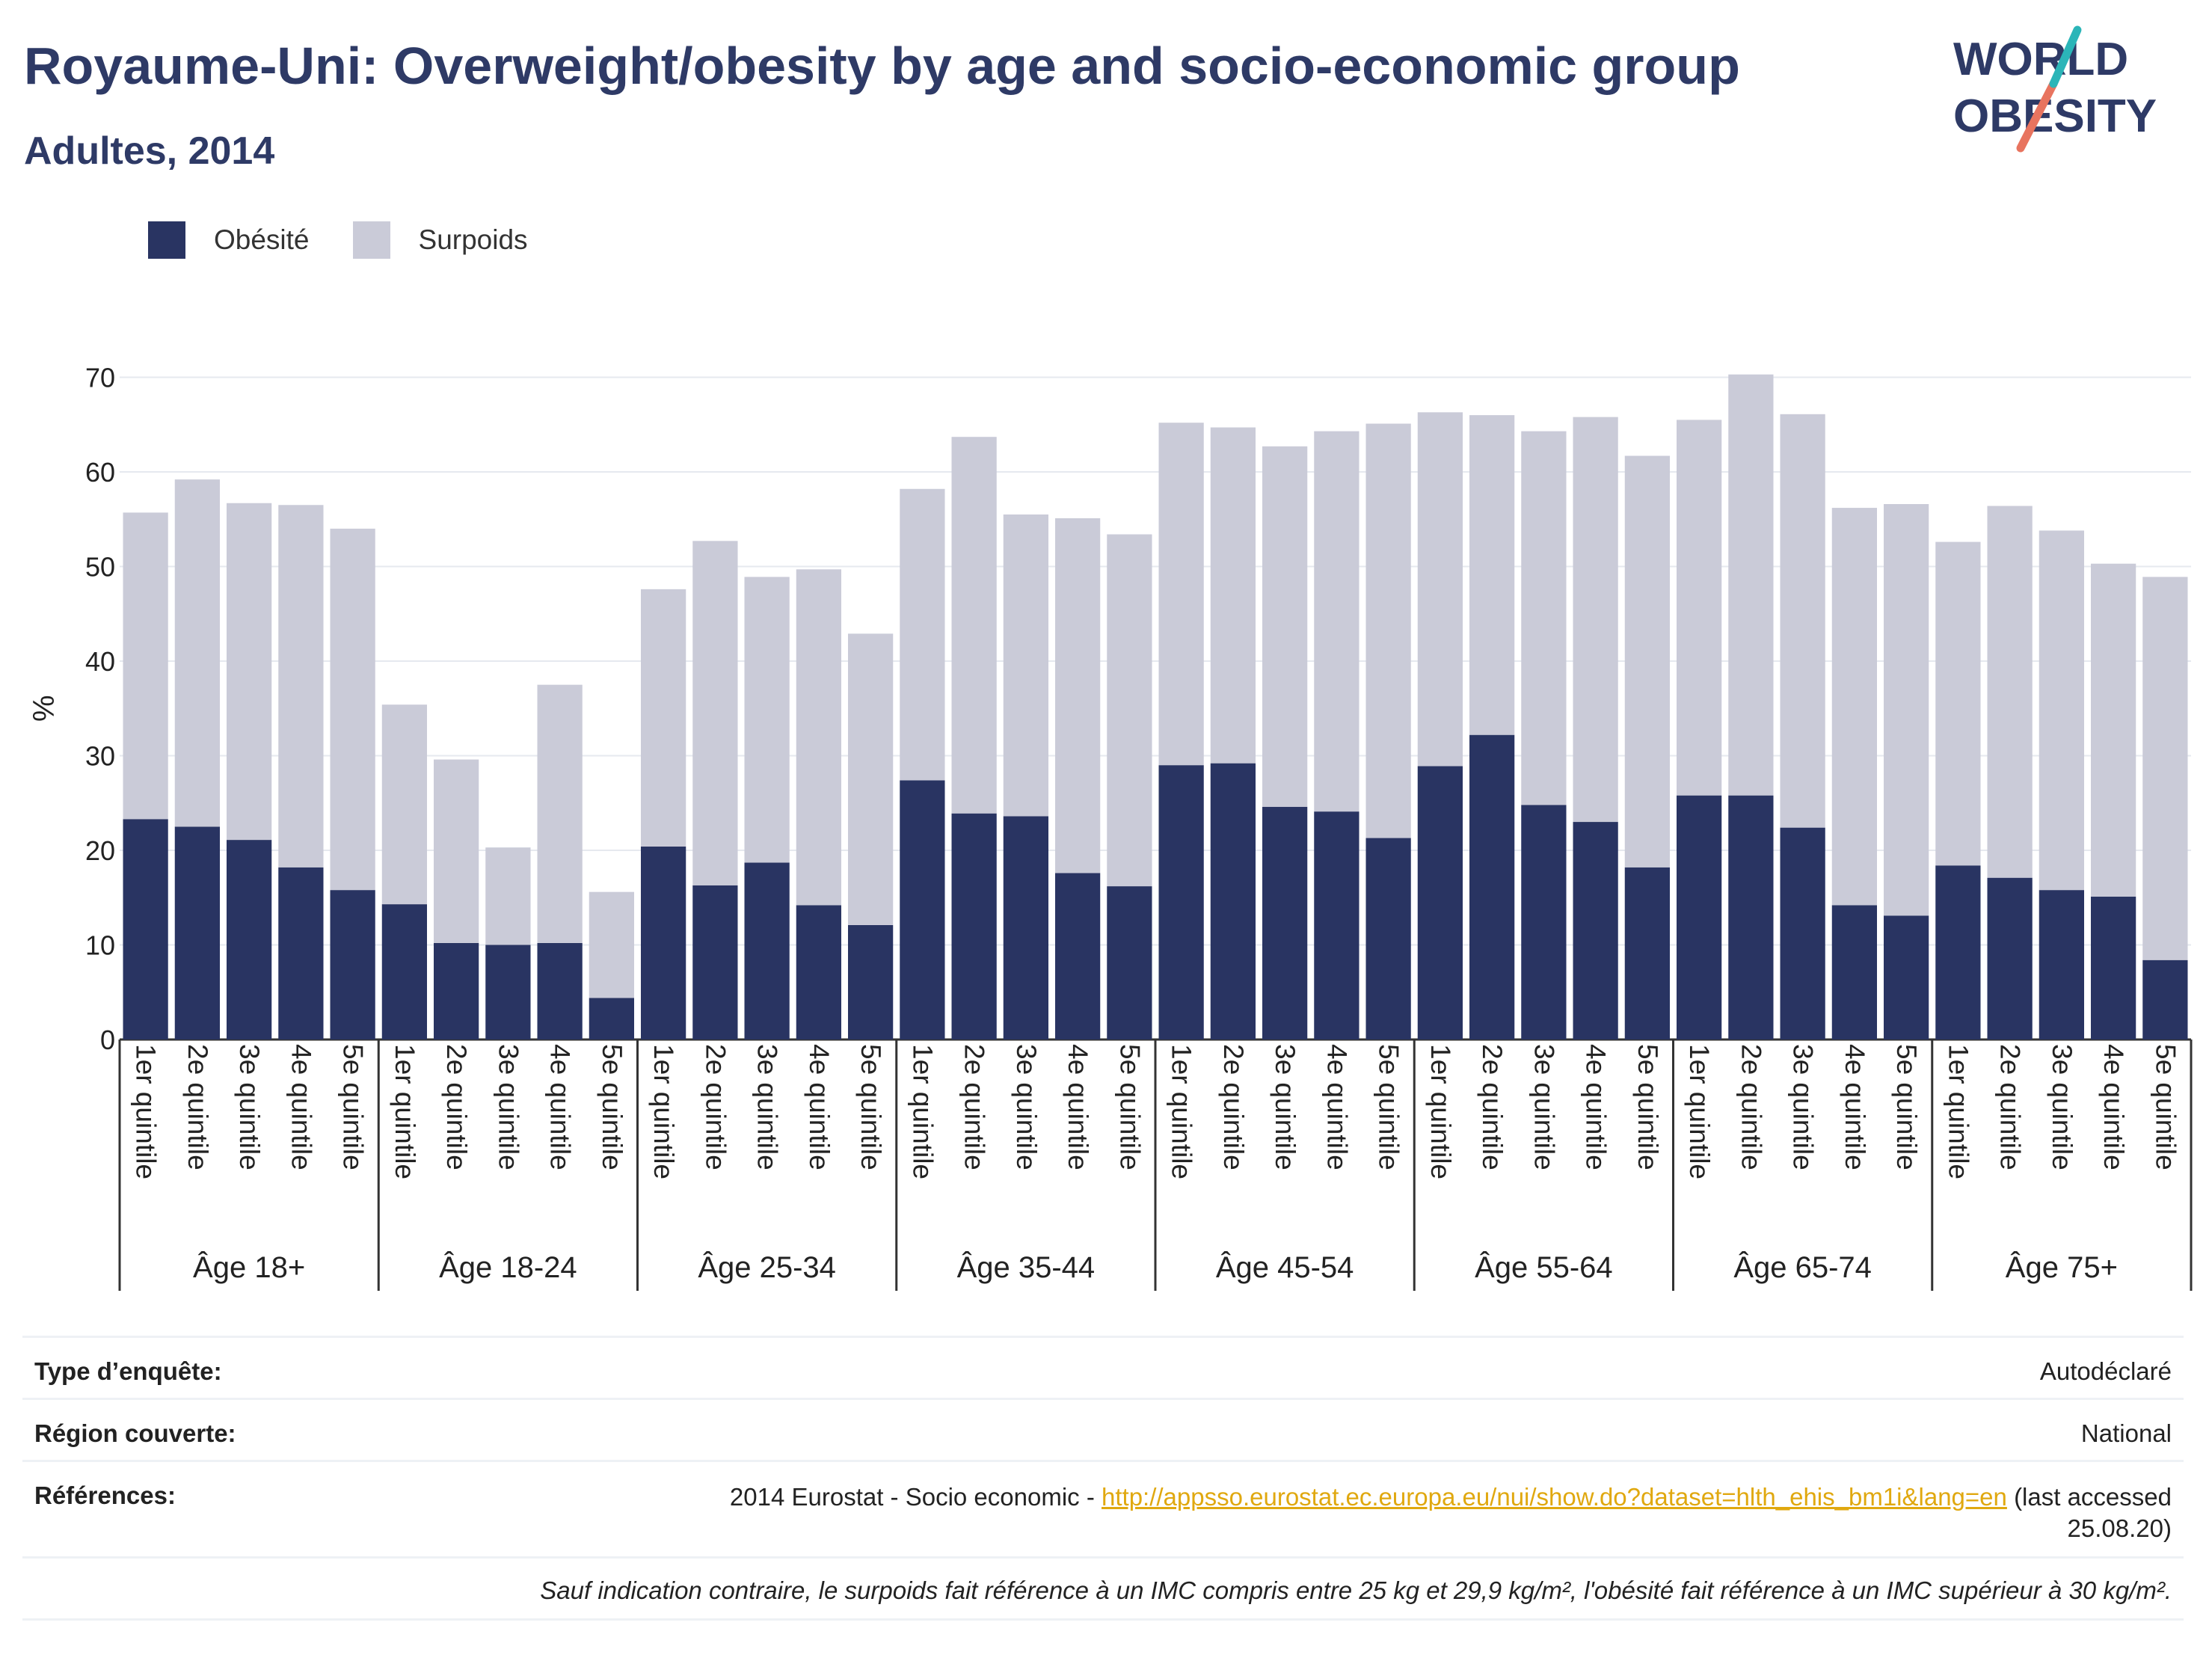  Describe the element at coordinates (2065, 56) in the screenshot. I see `logo-slash-teal` at that location.